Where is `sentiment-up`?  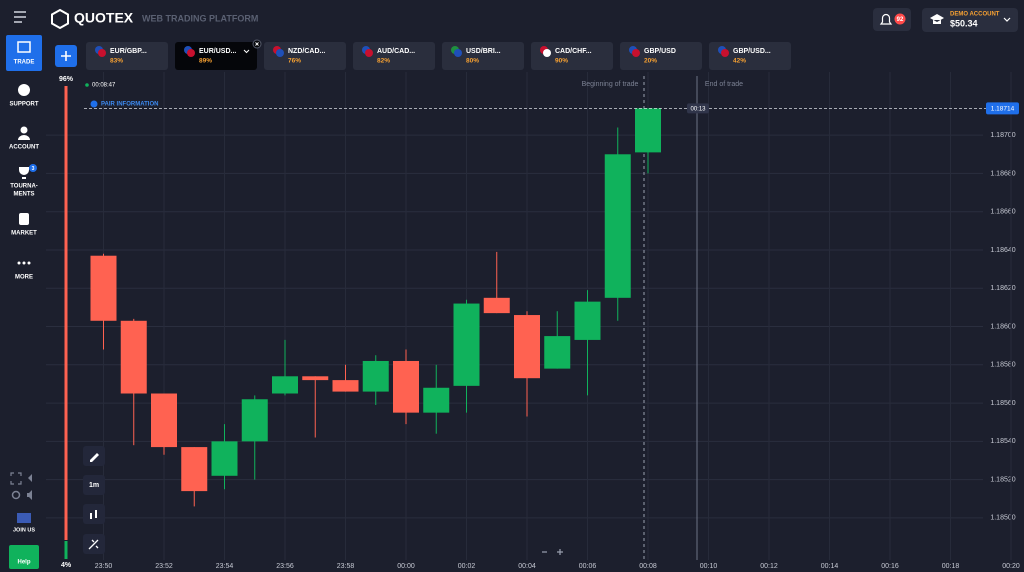 sentiment-up is located at coordinates (66, 313).